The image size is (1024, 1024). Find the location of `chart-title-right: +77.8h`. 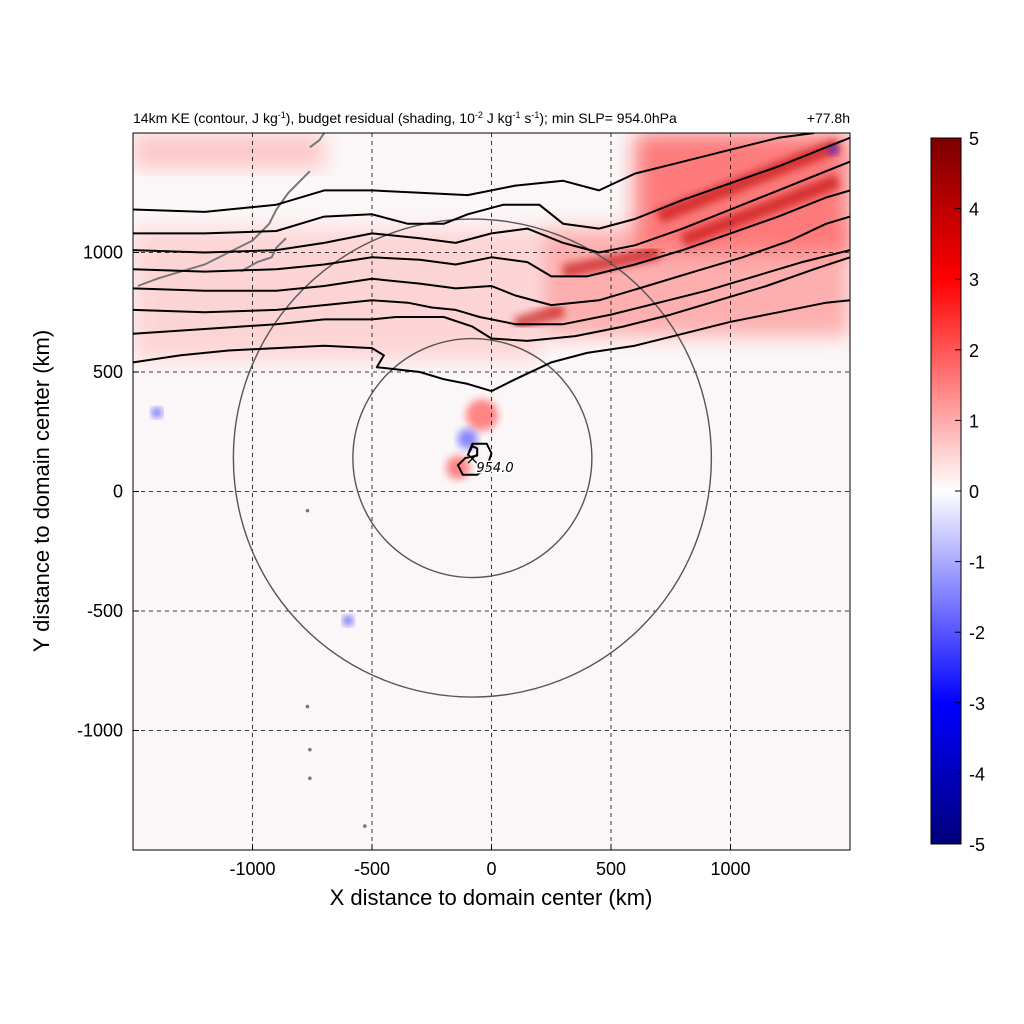

chart-title-right: +77.8h is located at coordinates (828, 118).